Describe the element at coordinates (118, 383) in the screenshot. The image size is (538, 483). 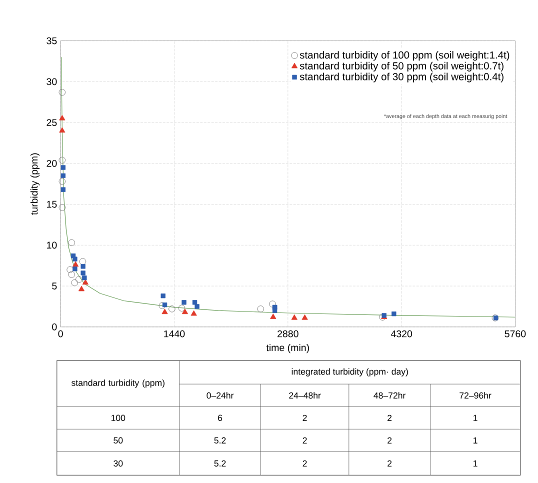
I see `text: standard turbidity (ppm)` at that location.